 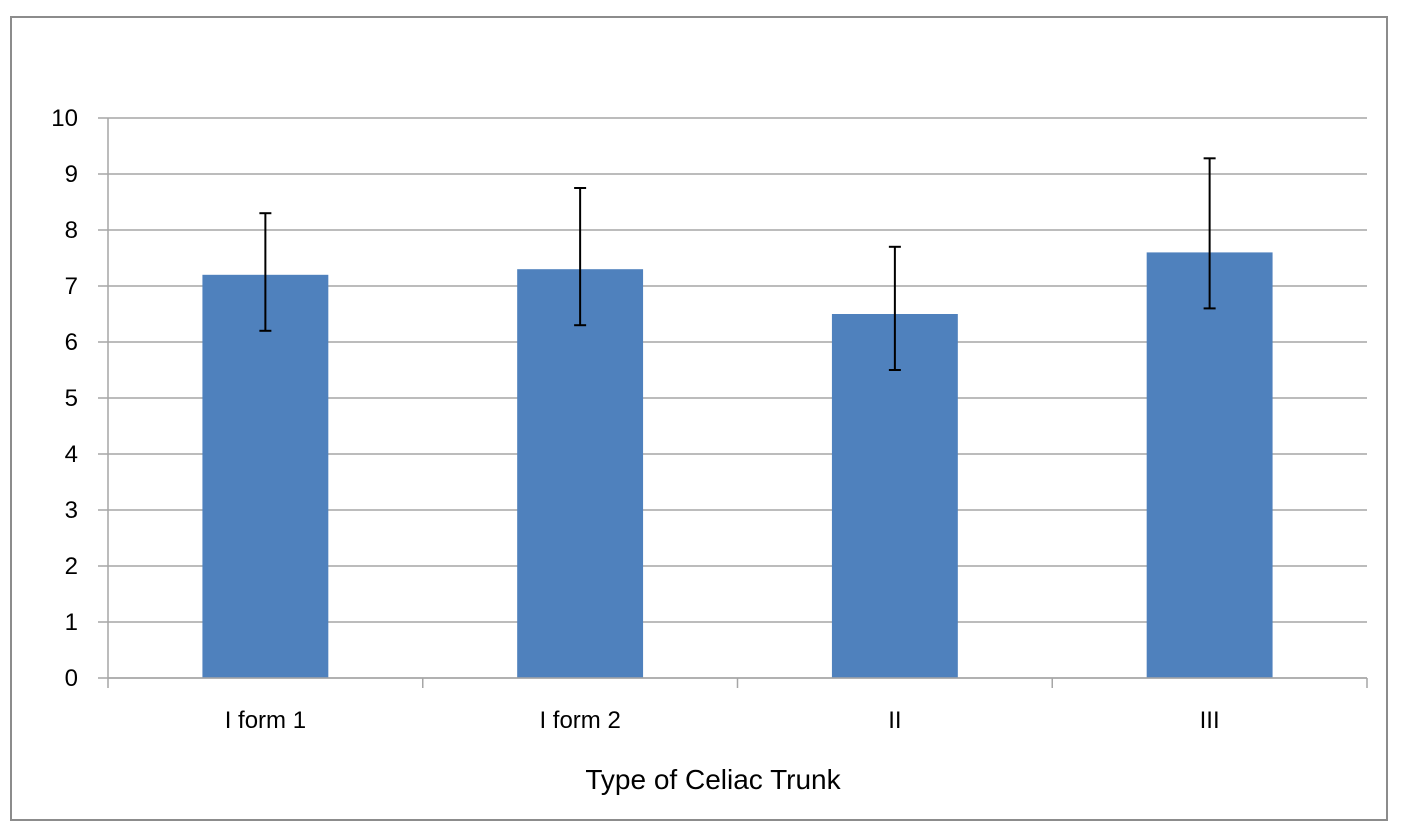 What do you see at coordinates (71, 622) in the screenshot?
I see `y-tick-label: 1` at bounding box center [71, 622].